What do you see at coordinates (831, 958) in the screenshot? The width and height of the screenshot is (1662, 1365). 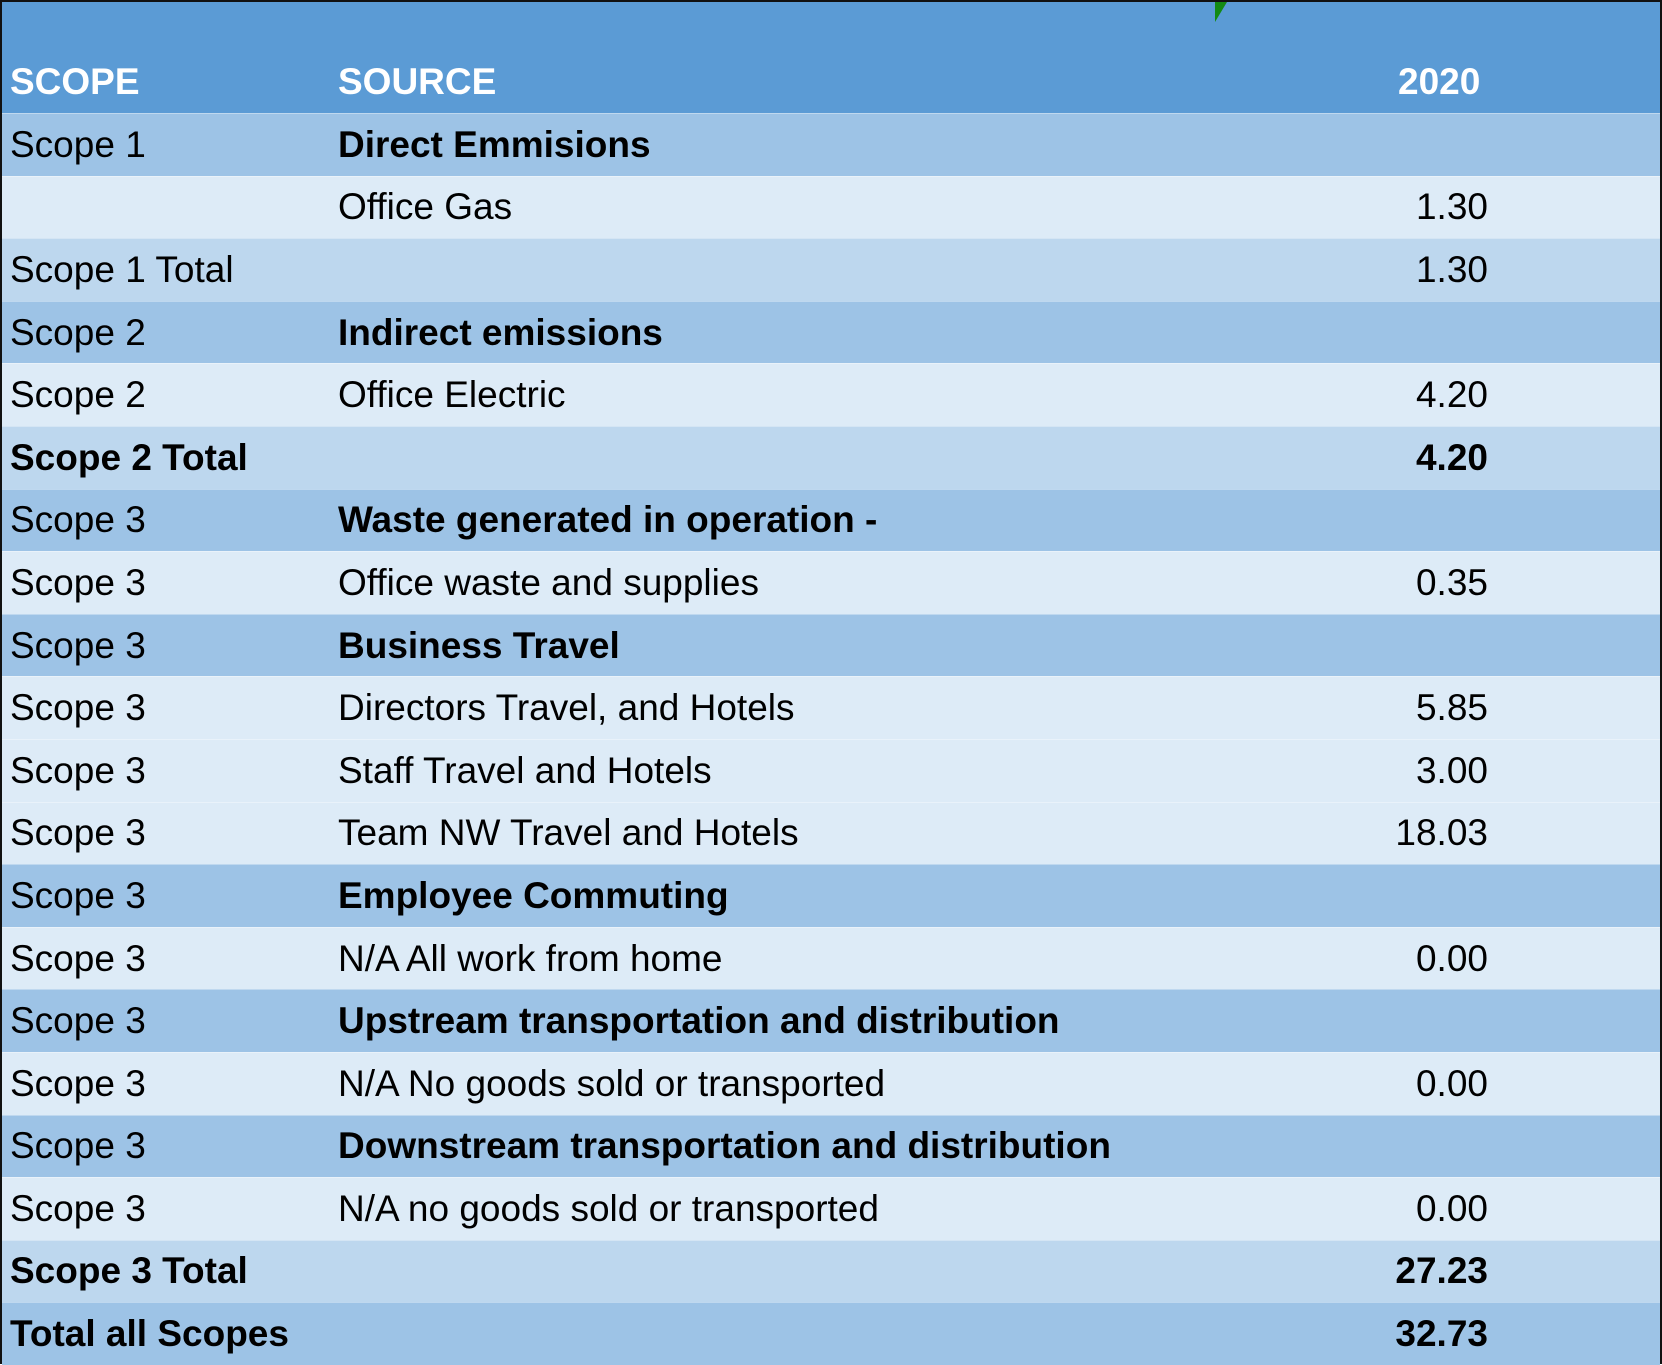 I see `table-row: Scope 3 N/A All work from home 0.00` at bounding box center [831, 958].